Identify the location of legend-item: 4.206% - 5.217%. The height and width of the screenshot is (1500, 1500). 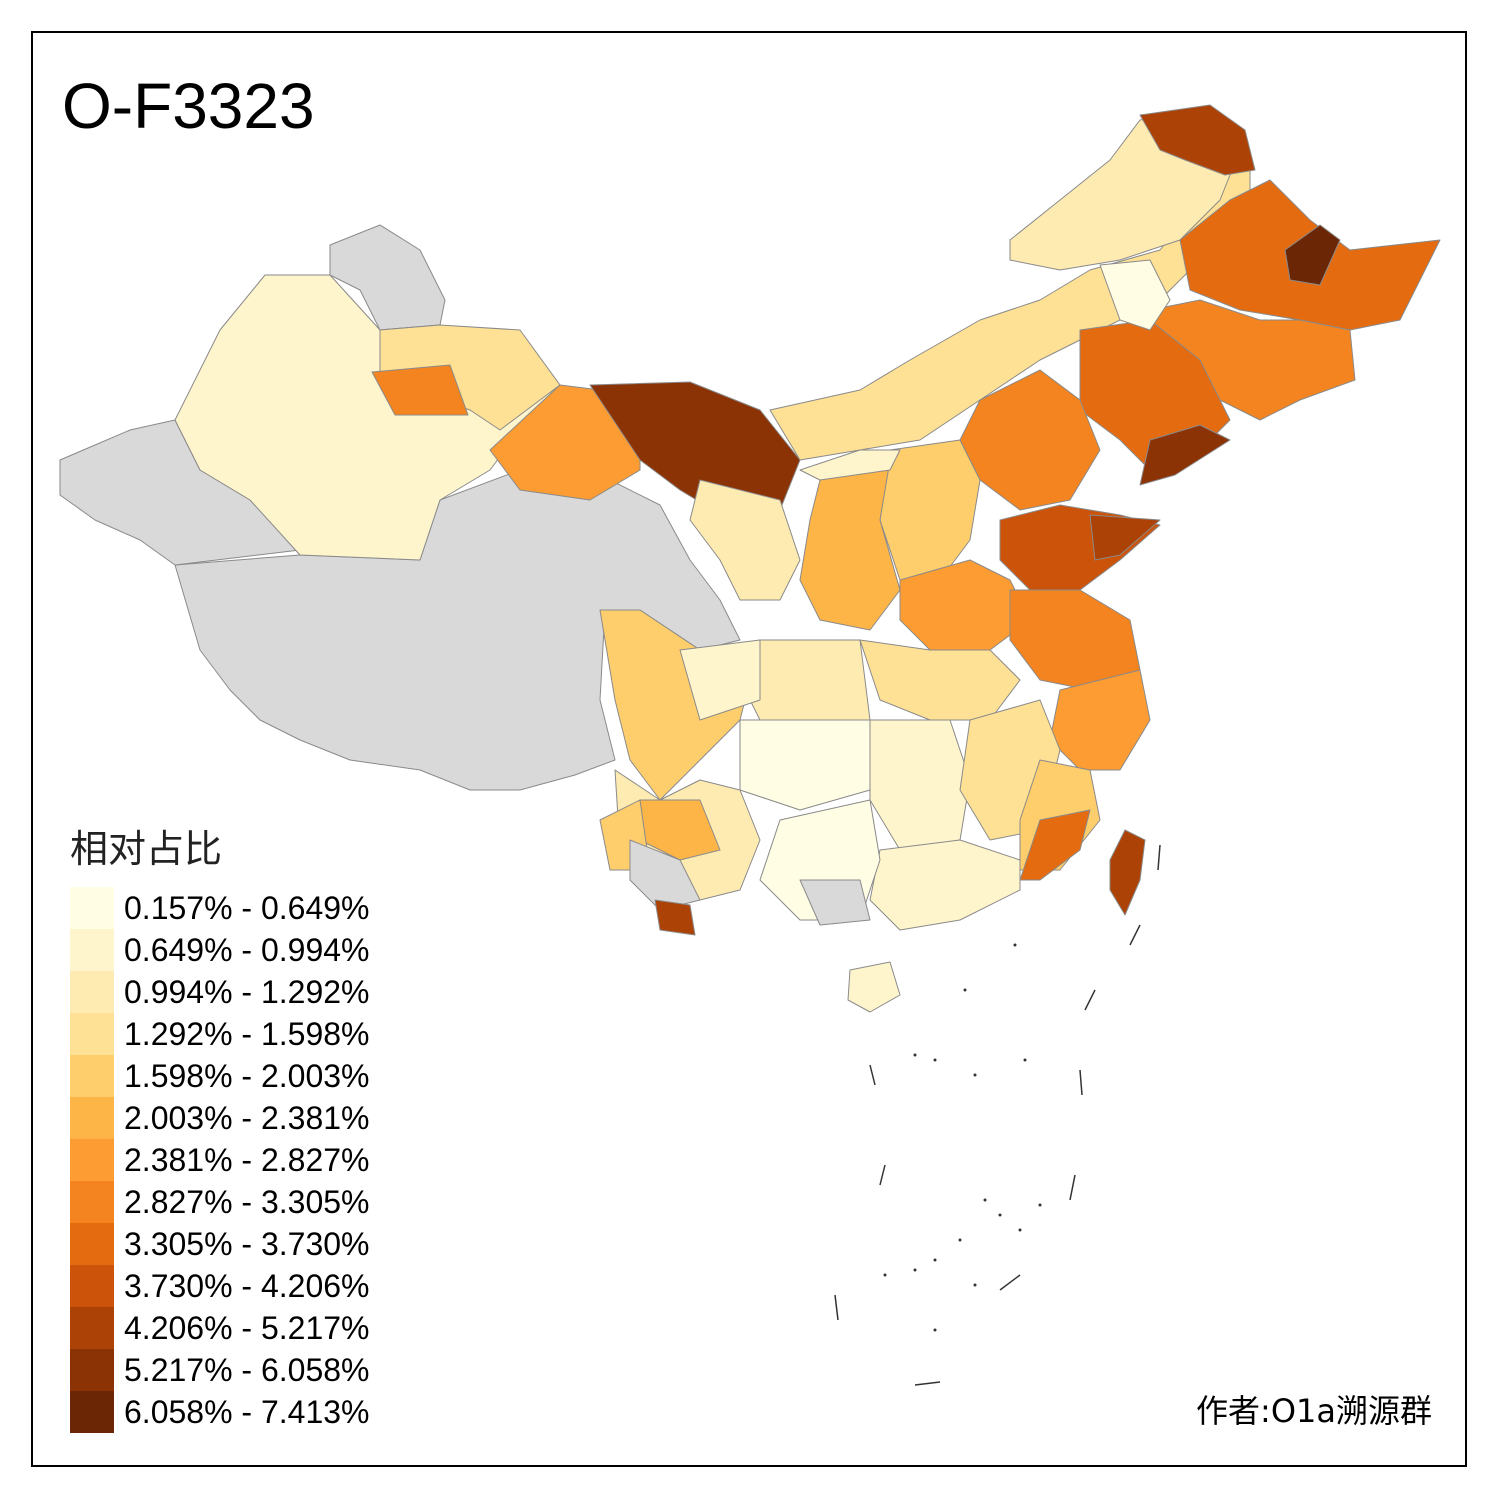
(220, 1328).